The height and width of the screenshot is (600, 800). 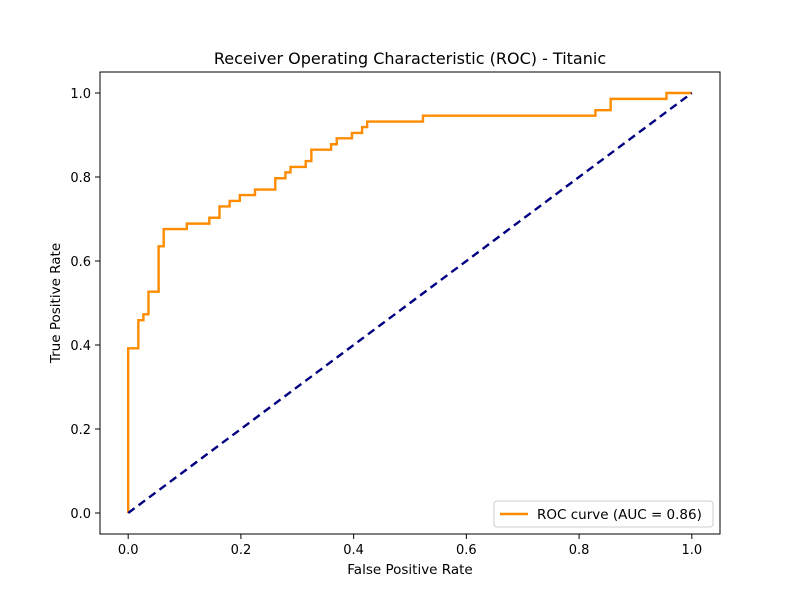 I want to click on x-tick-label: 0.8, so click(x=579, y=550).